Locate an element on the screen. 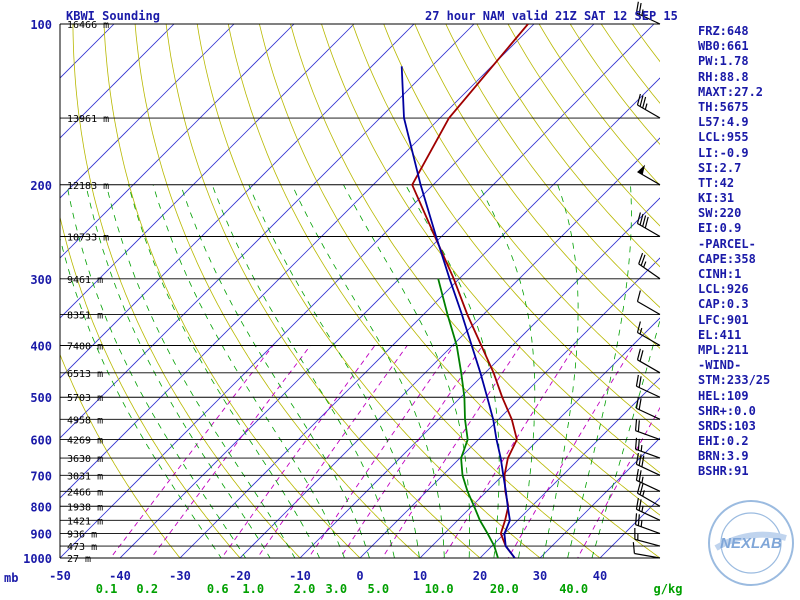 This screenshot has width=800, height=600. height-label: 2466 m is located at coordinates (85, 492).